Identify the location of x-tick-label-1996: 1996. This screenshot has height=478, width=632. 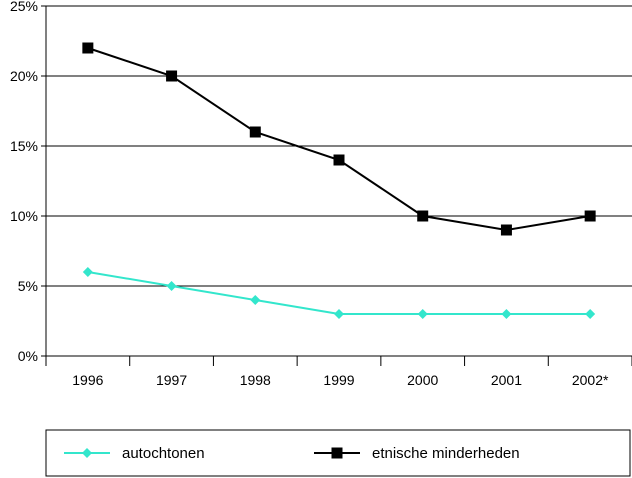
(87, 380).